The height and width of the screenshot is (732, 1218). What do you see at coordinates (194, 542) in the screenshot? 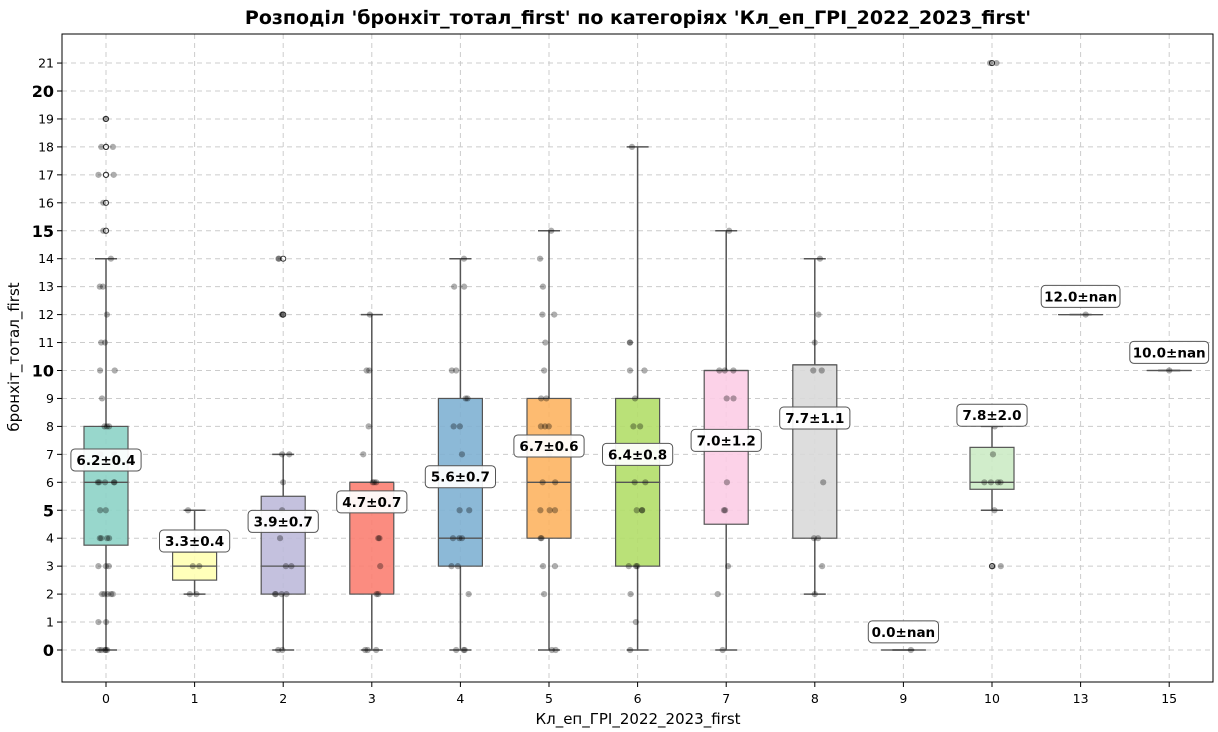
I see `stat-label-text: 3.3±0.4` at bounding box center [194, 542].